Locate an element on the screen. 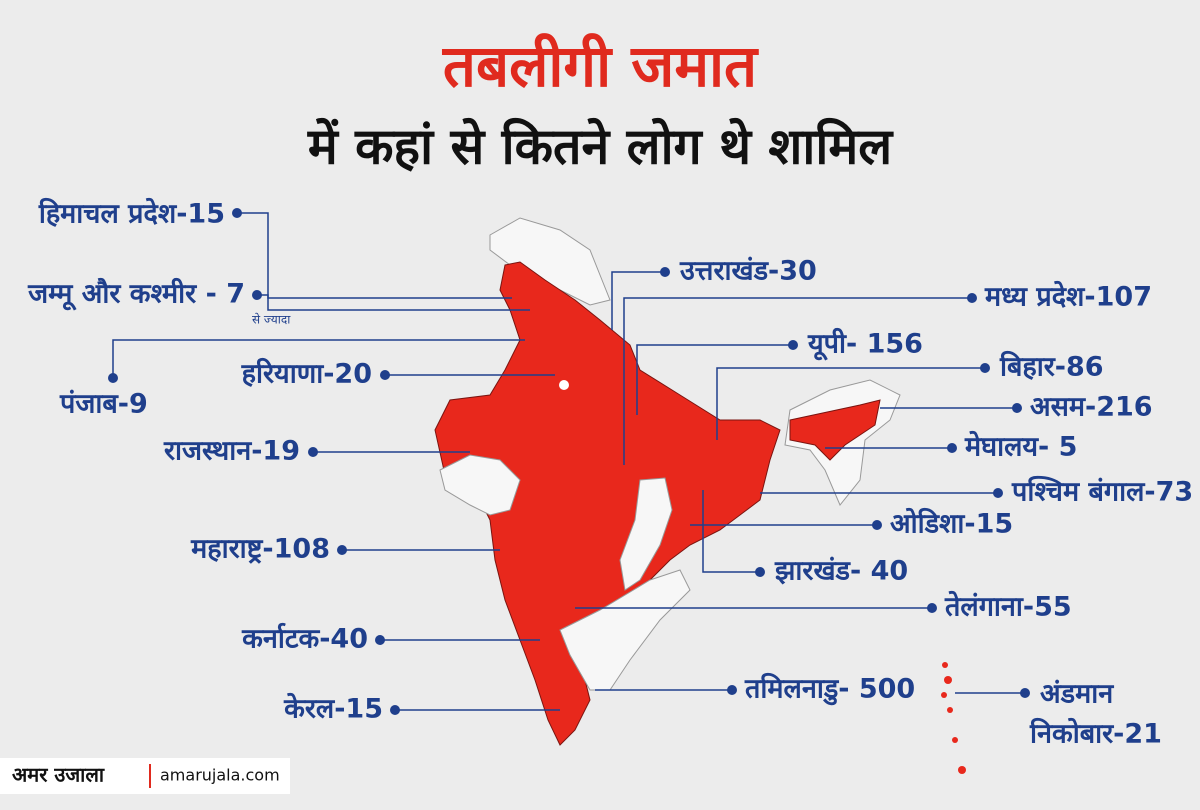  state-label: असम-216 is located at coordinates (1091, 407).